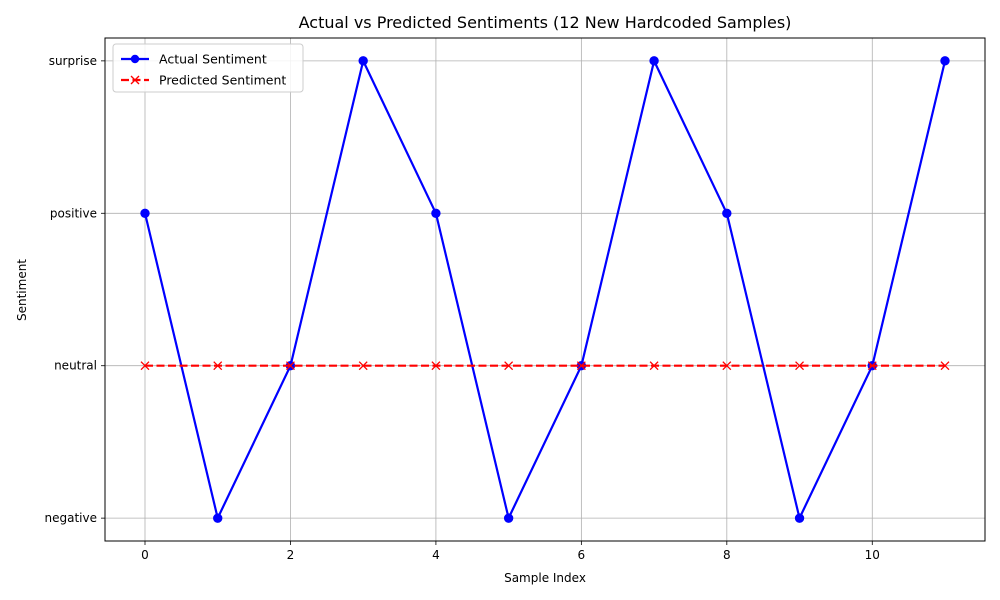 The image size is (1000, 600). Describe the element at coordinates (75, 366) in the screenshot. I see `y-tick-label: neutral` at that location.